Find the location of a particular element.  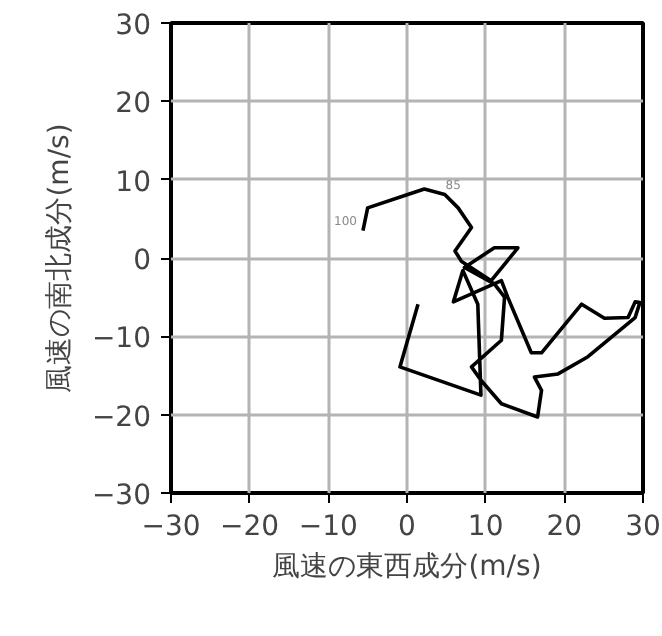

x-tick-label: 30 is located at coordinates (643, 527).